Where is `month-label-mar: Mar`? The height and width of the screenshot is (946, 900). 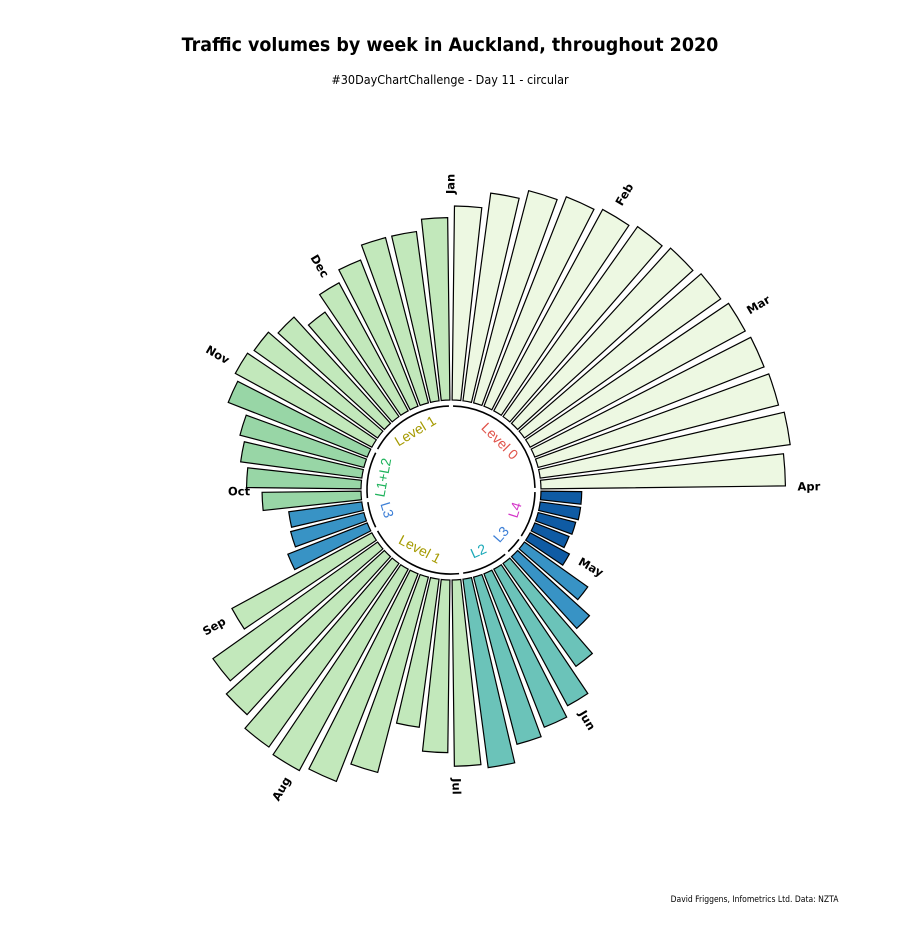
month-label-mar: Mar is located at coordinates (758, 304).